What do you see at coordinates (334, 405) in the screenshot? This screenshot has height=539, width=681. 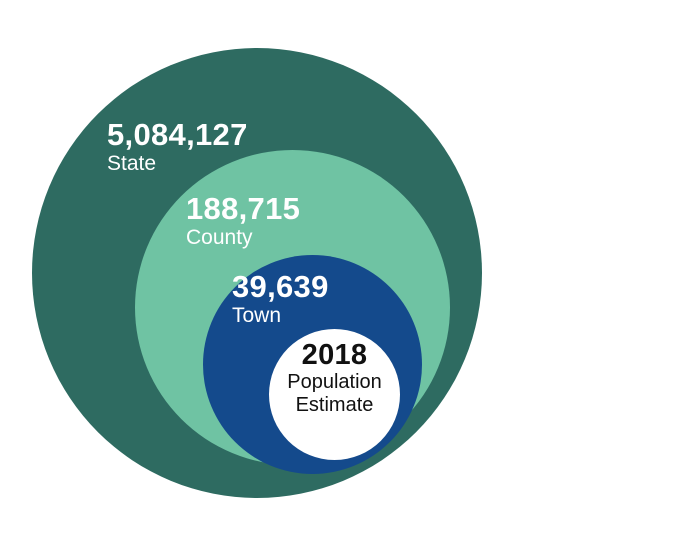 I see `estimate-caption-line2: Estimate` at bounding box center [334, 405].